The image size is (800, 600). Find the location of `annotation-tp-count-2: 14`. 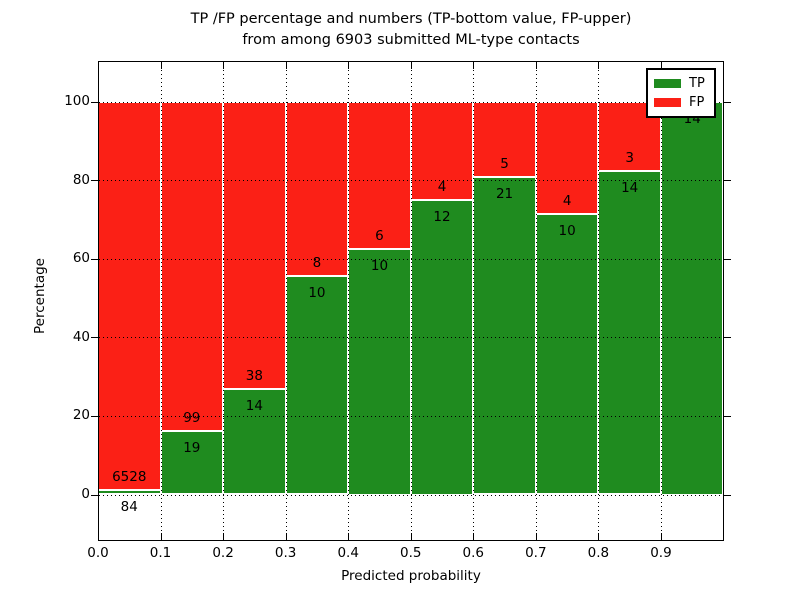

annotation-tp-count-2: 14 is located at coordinates (254, 405).